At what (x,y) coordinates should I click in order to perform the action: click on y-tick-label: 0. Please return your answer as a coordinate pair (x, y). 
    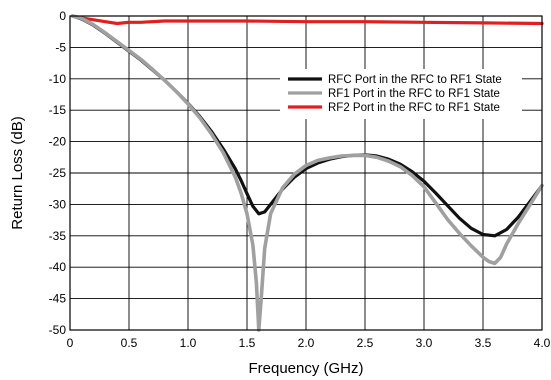
    Looking at the image, I should click on (62, 16).